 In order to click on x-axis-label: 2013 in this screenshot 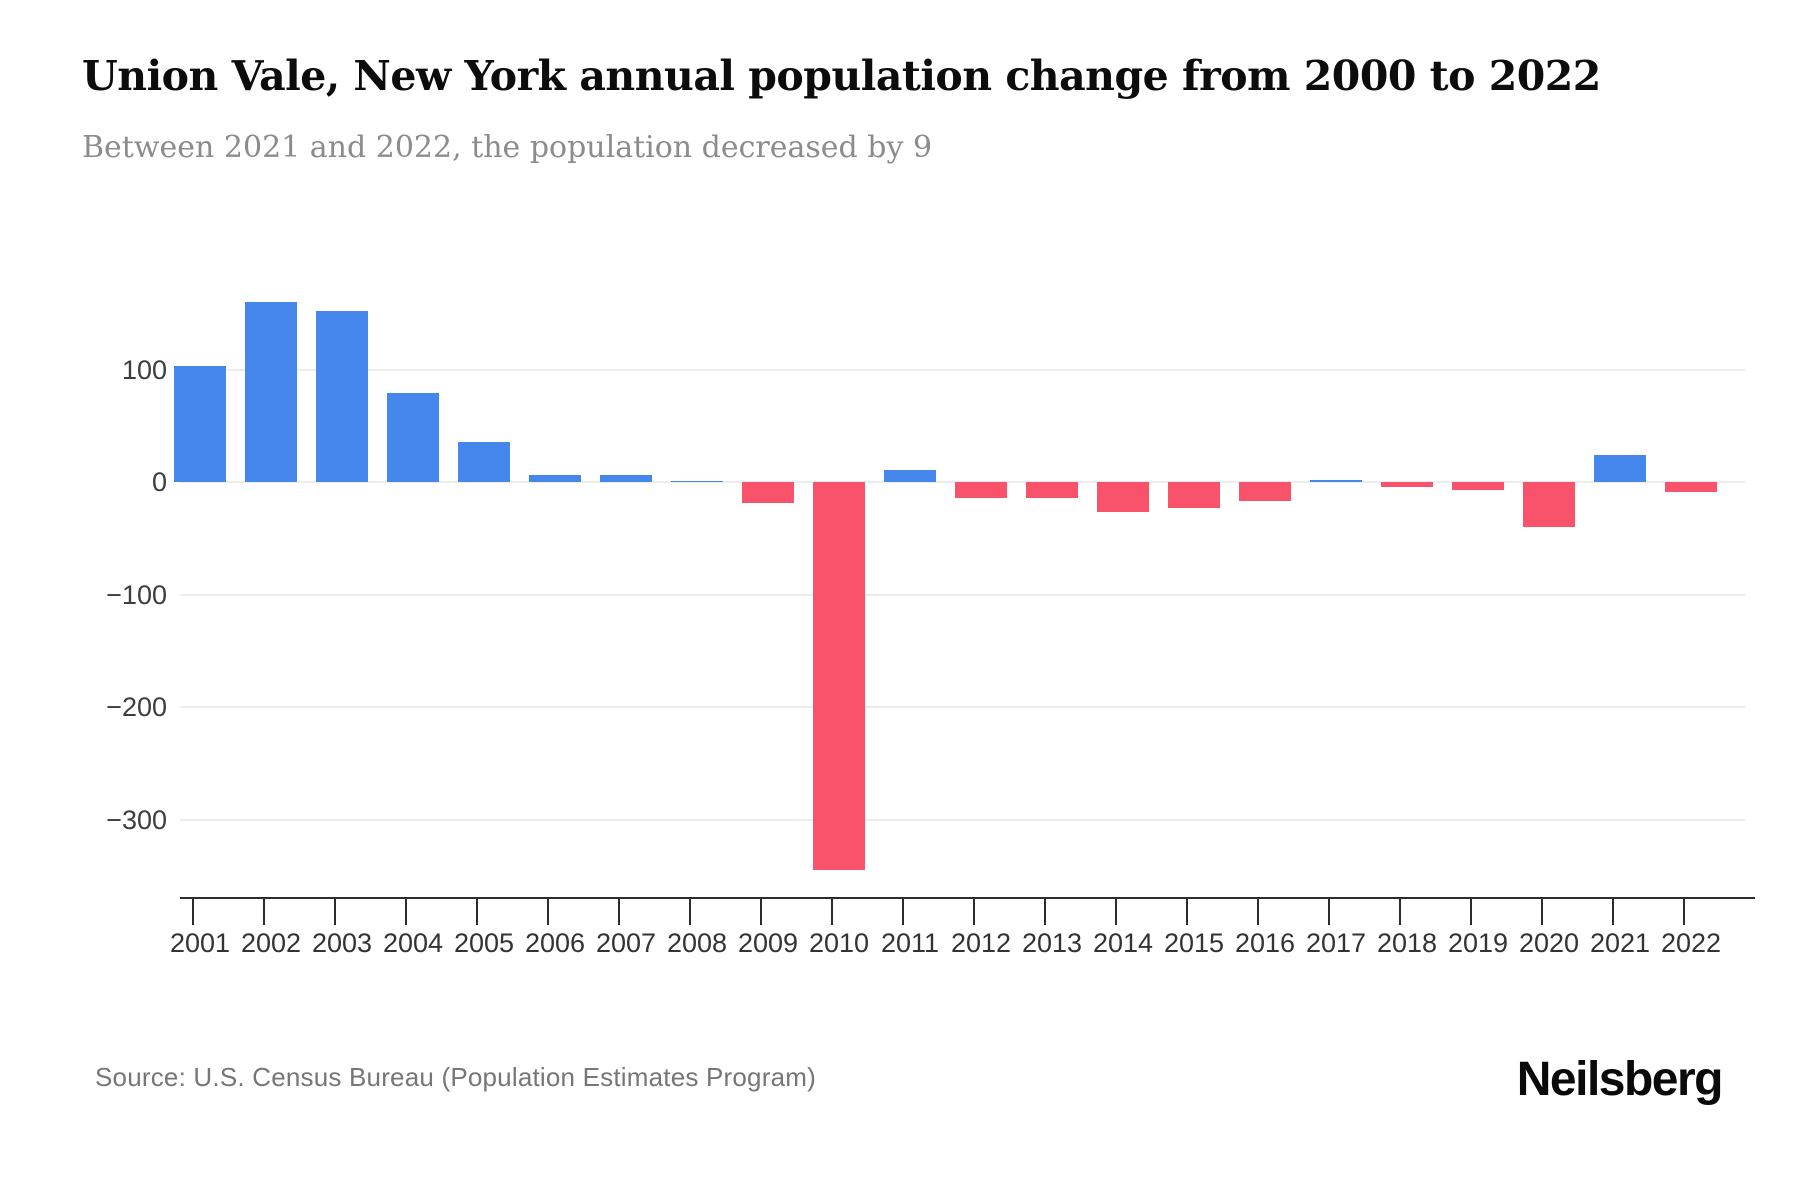, I will do `click(1052, 943)`.